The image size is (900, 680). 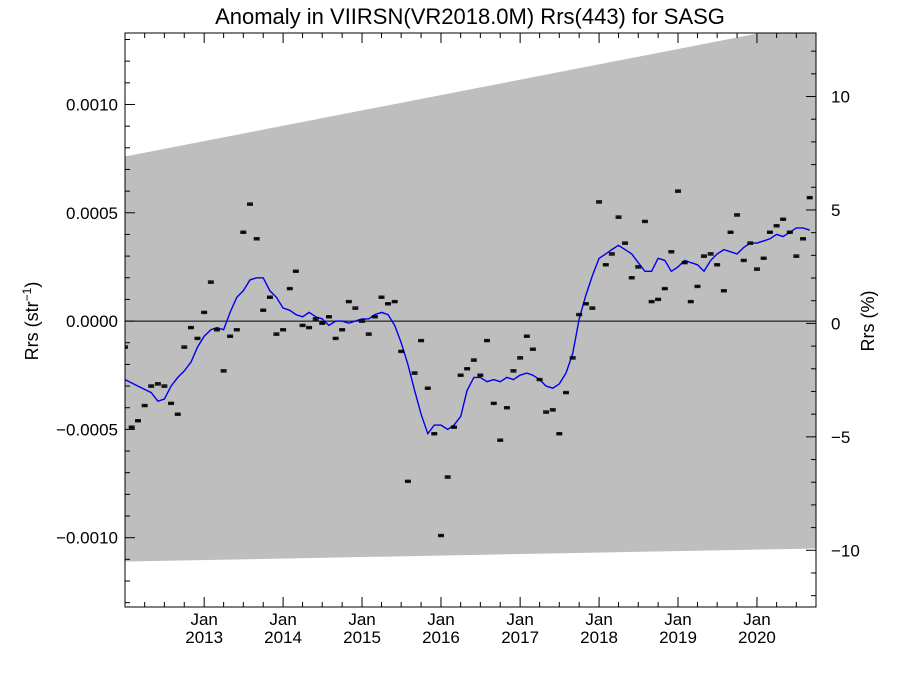 What do you see at coordinates (520, 637) in the screenshot?
I see `x-tick-year-label: 2017` at bounding box center [520, 637].